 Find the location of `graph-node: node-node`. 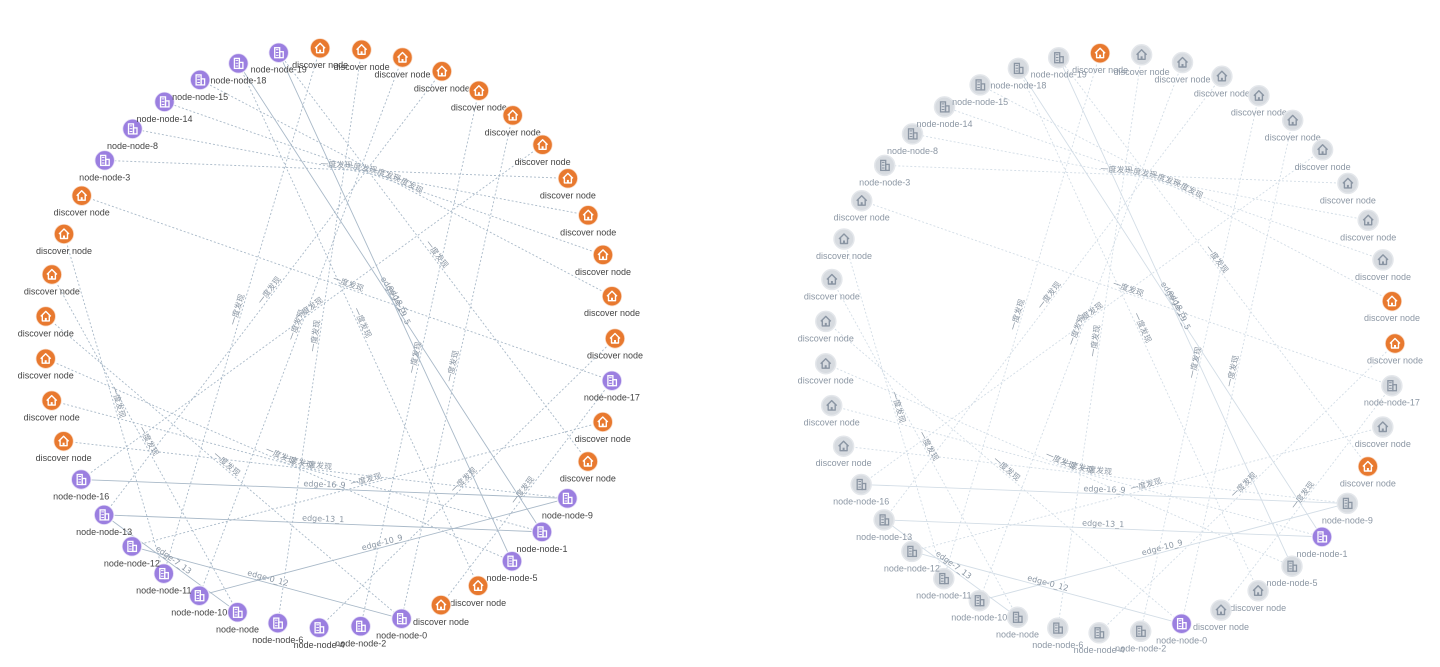

graph-node: node-node is located at coordinates (237, 617).